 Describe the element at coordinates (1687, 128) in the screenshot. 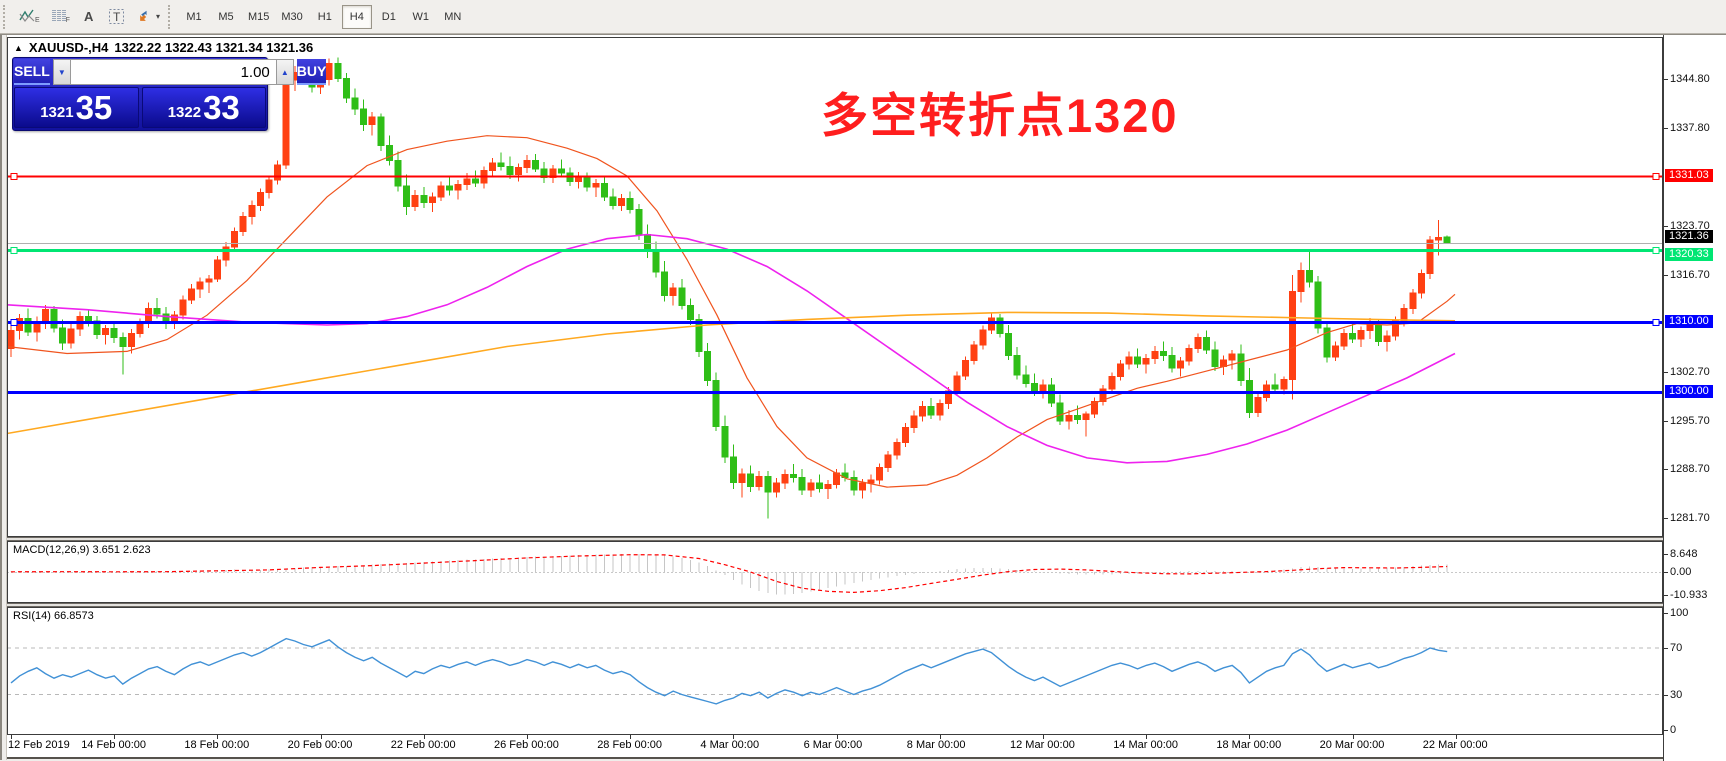

I see `price-tick: 1337.80` at that location.